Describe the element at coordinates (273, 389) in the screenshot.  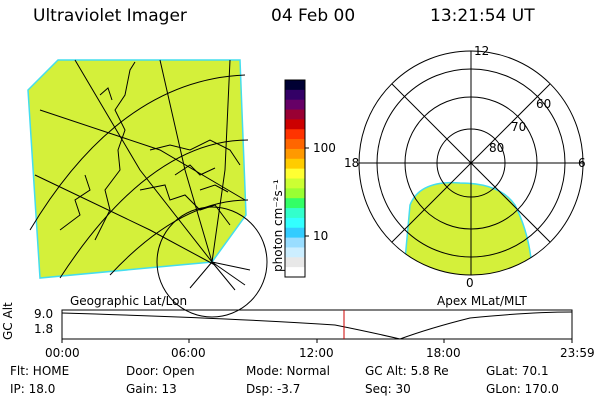
I see `status-dsp: Dsp: -3.7` at that location.